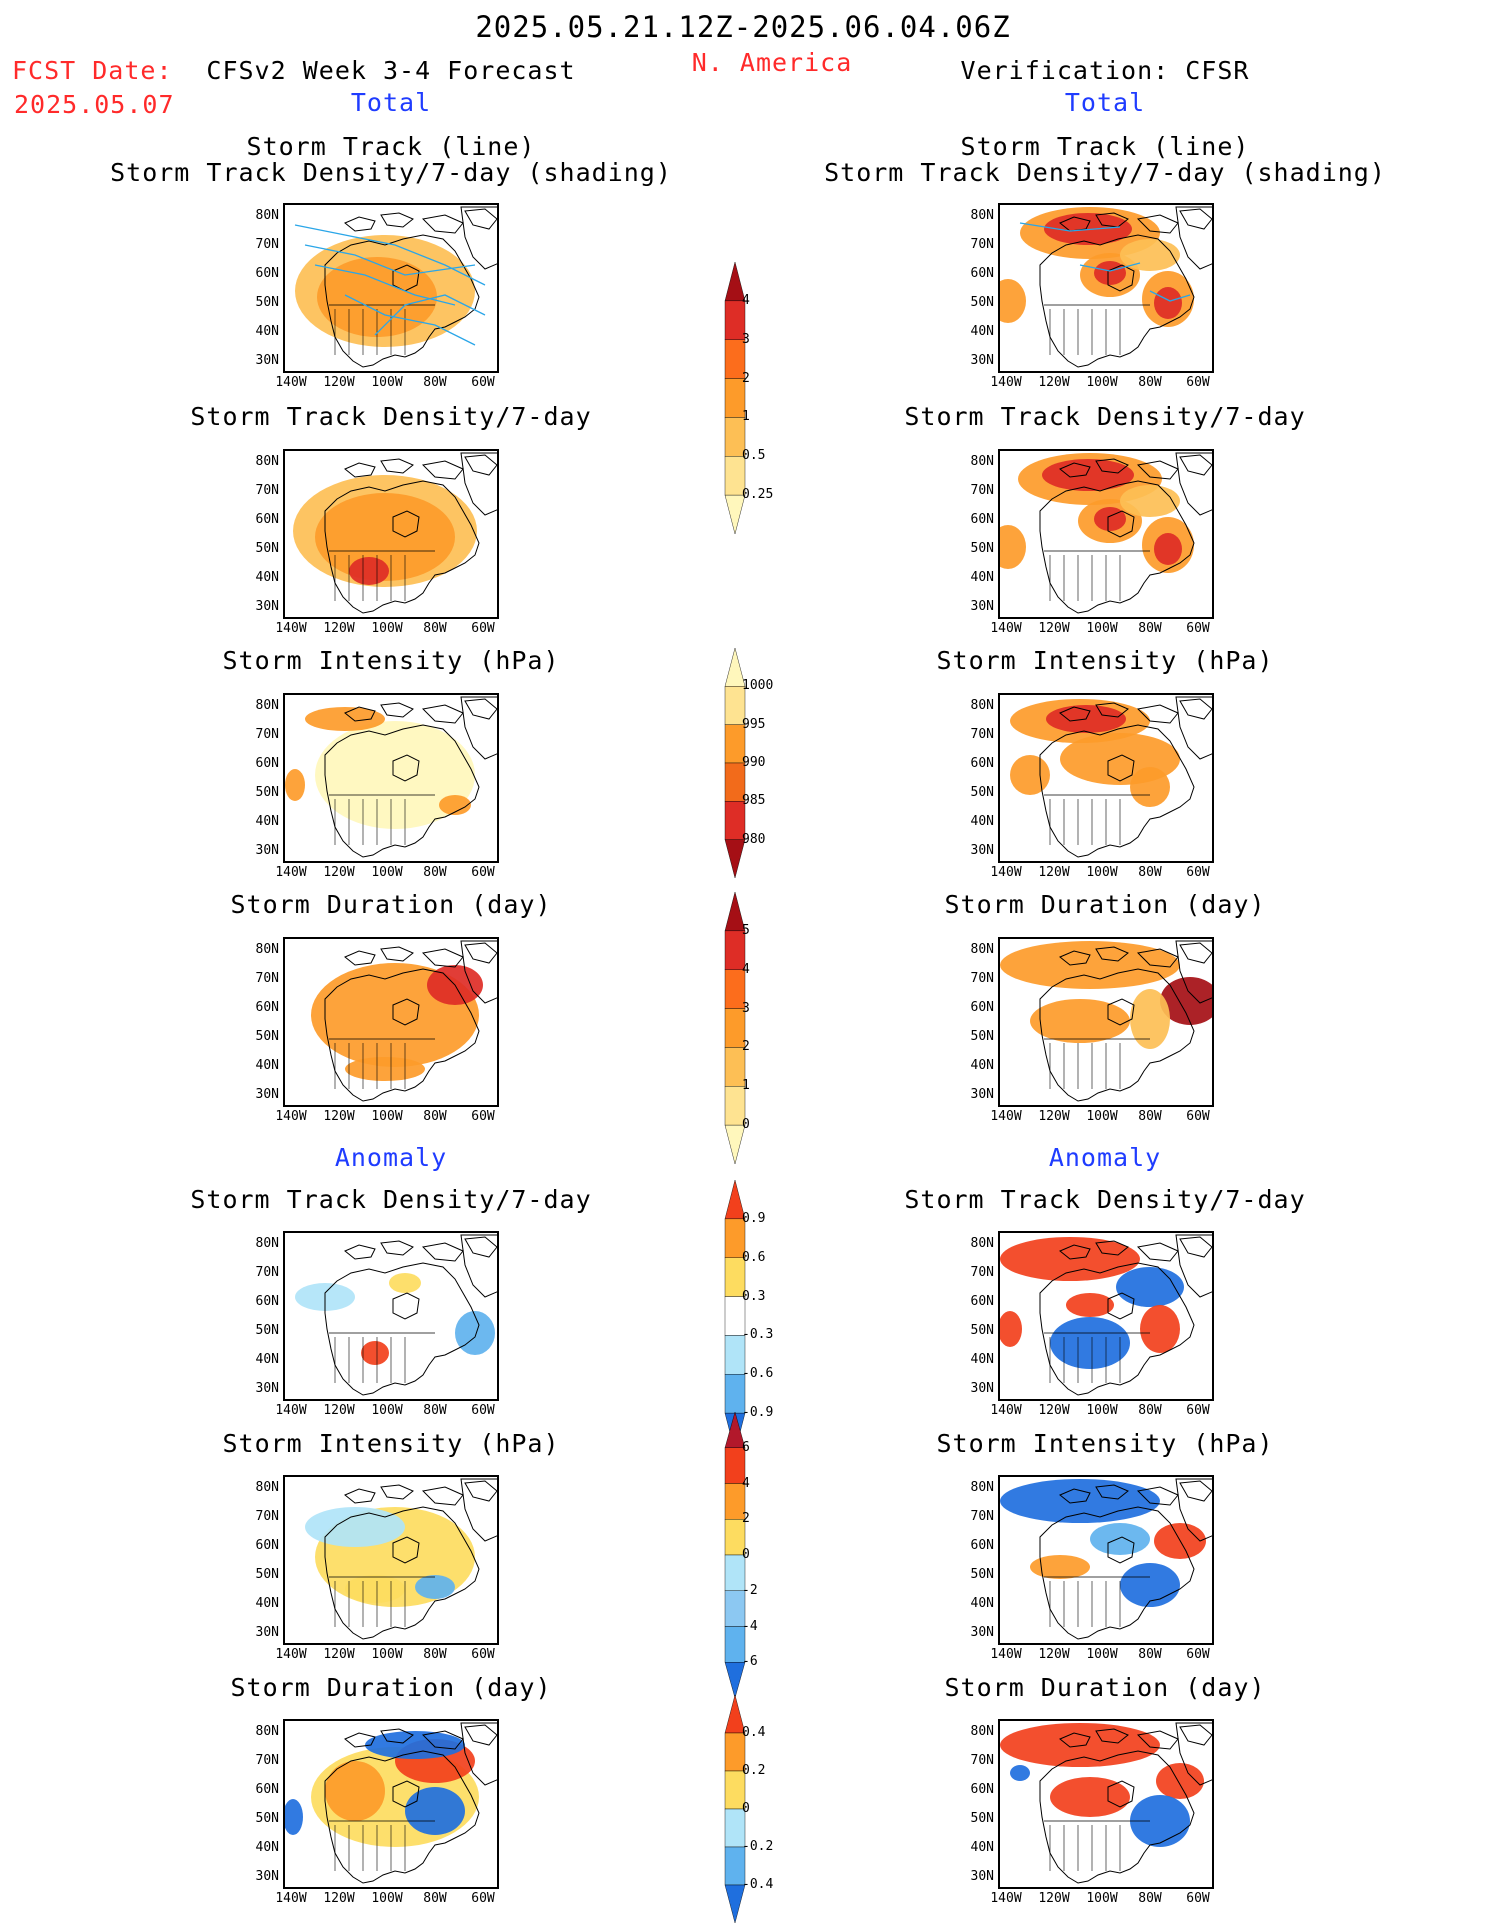  Describe the element at coordinates (758, 1884) in the screenshot. I see `colorbar-label: -0.4` at that location.